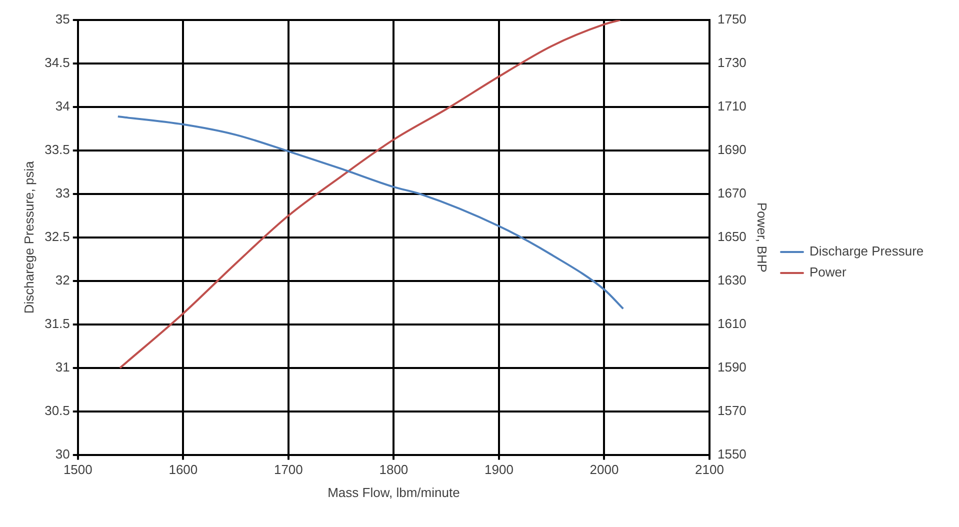  What do you see at coordinates (62, 280) in the screenshot?
I see `y-tick-label: 32` at bounding box center [62, 280].